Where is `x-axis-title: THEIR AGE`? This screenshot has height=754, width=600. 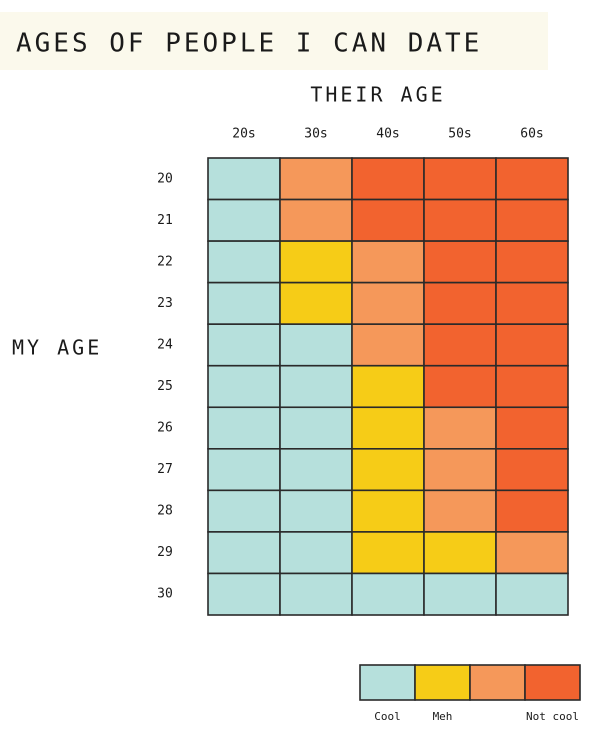
x-axis-title: THEIR AGE is located at coordinates (377, 95).